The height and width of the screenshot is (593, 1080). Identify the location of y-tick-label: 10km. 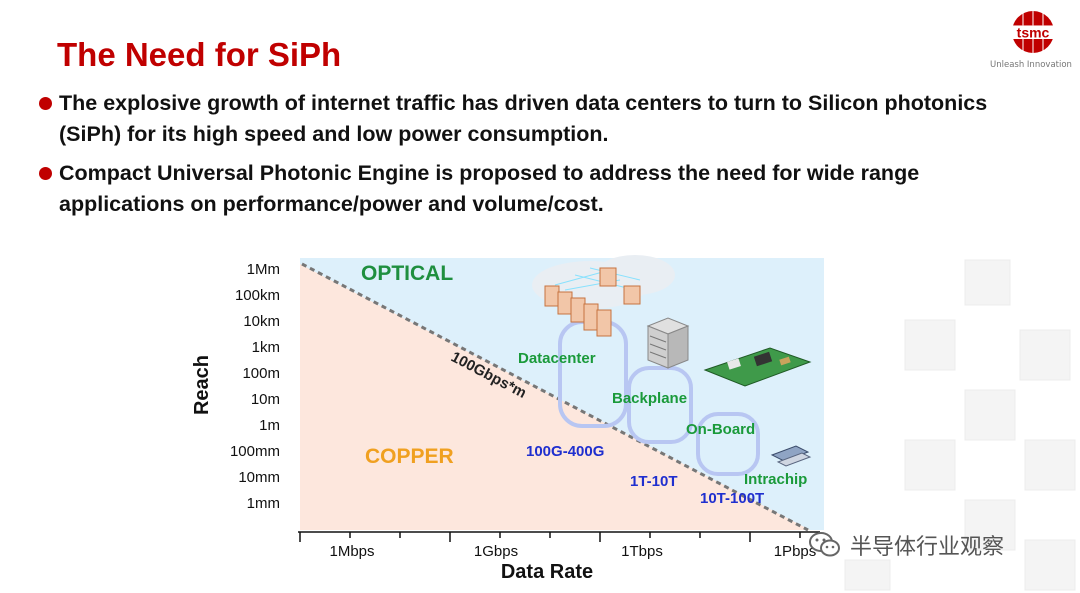
(261, 321).